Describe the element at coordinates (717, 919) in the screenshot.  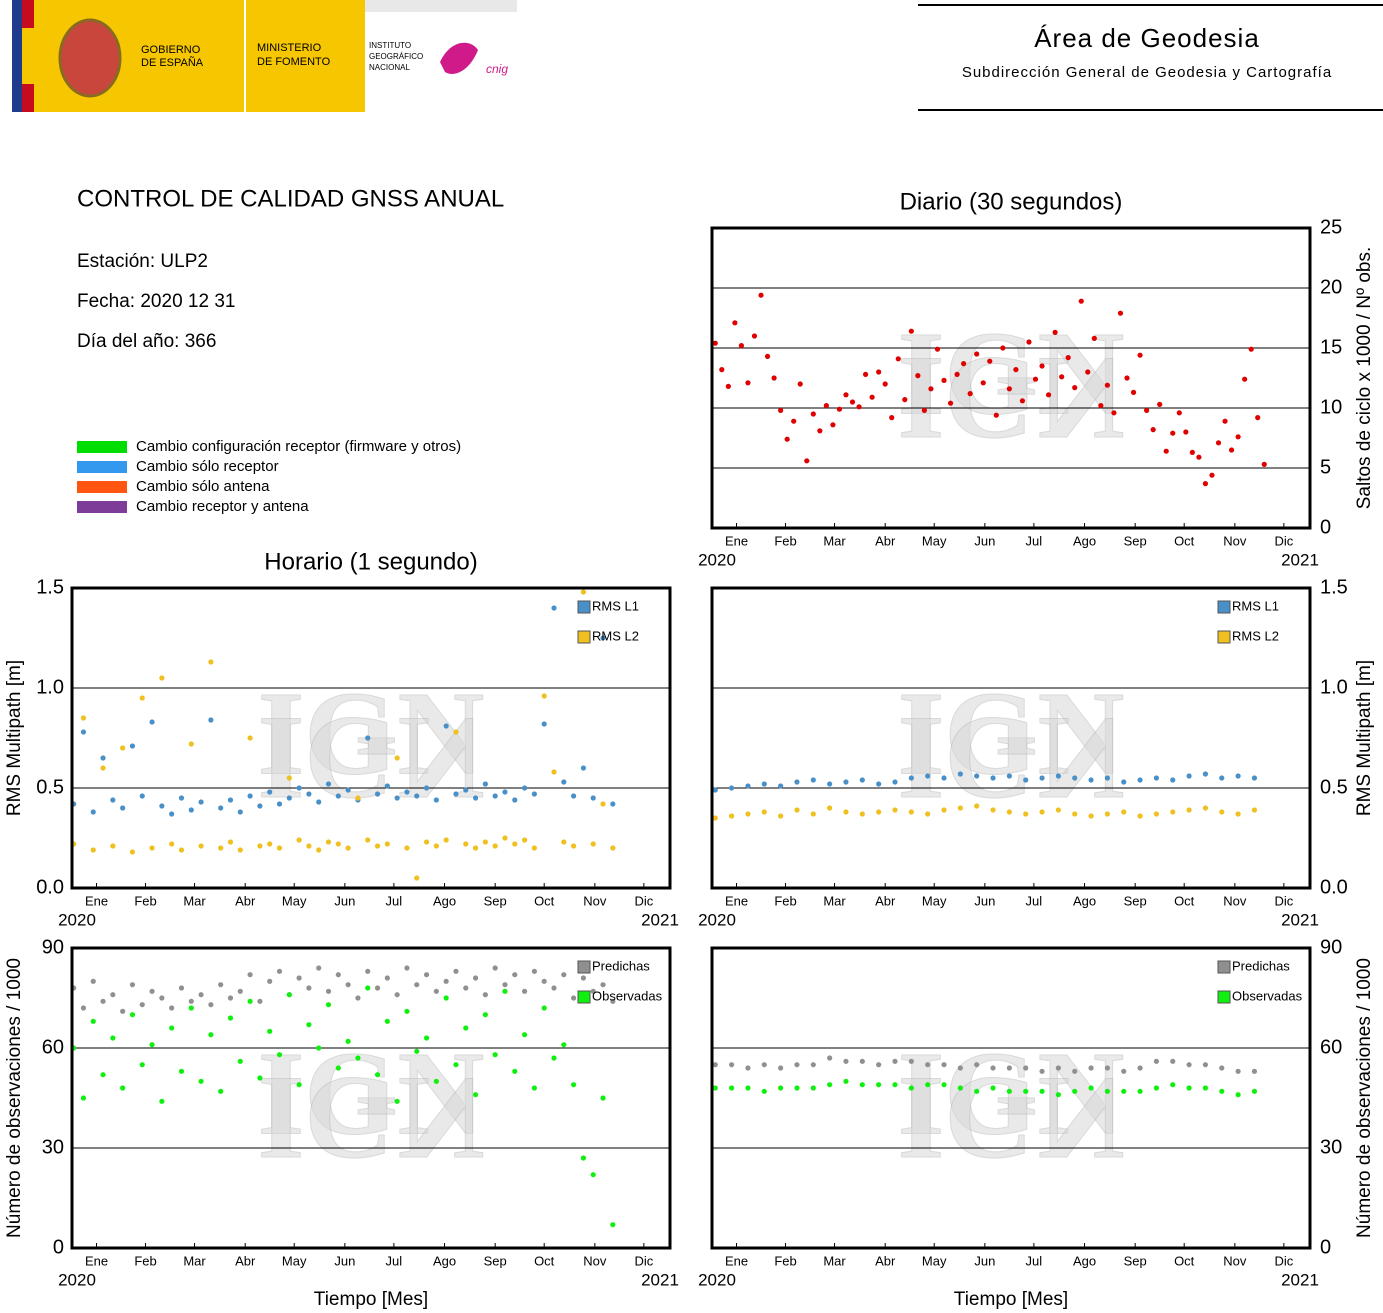
I see `x-range-label: 2020` at that location.